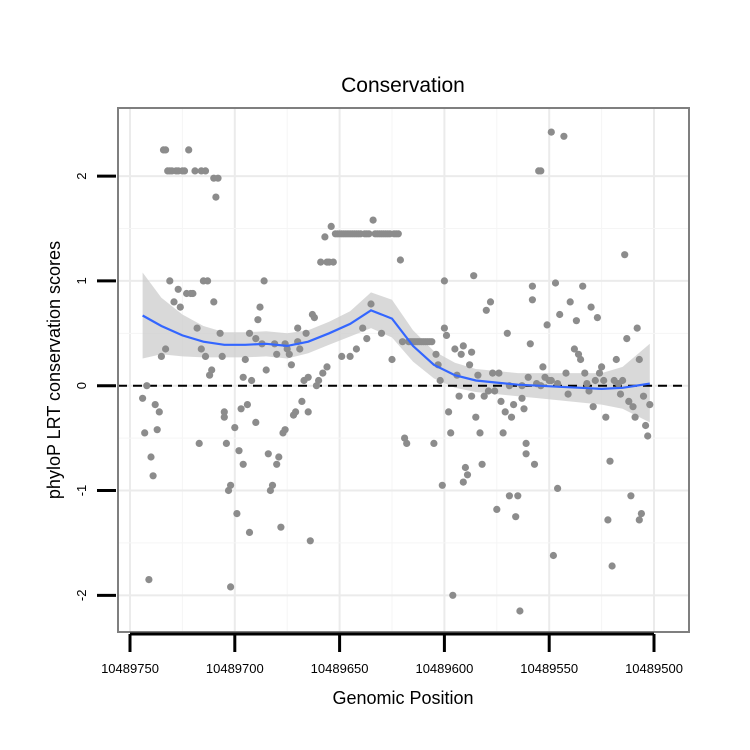 This screenshot has width=750, height=750. Describe the element at coordinates (81, 385) in the screenshot. I see `y-tick-label: 0` at that location.